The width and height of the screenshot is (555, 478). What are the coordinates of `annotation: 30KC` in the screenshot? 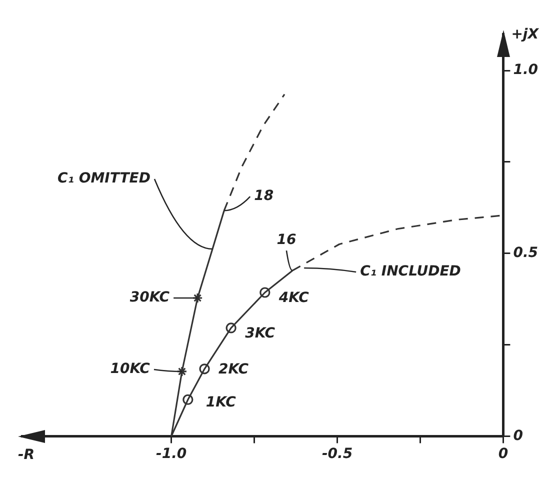 It's located at (150, 298).